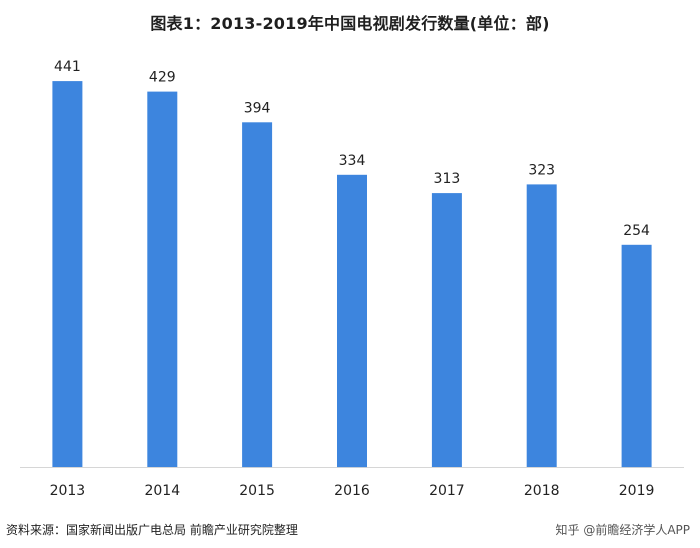  I want to click on data-label-2018: 323, so click(541, 170).